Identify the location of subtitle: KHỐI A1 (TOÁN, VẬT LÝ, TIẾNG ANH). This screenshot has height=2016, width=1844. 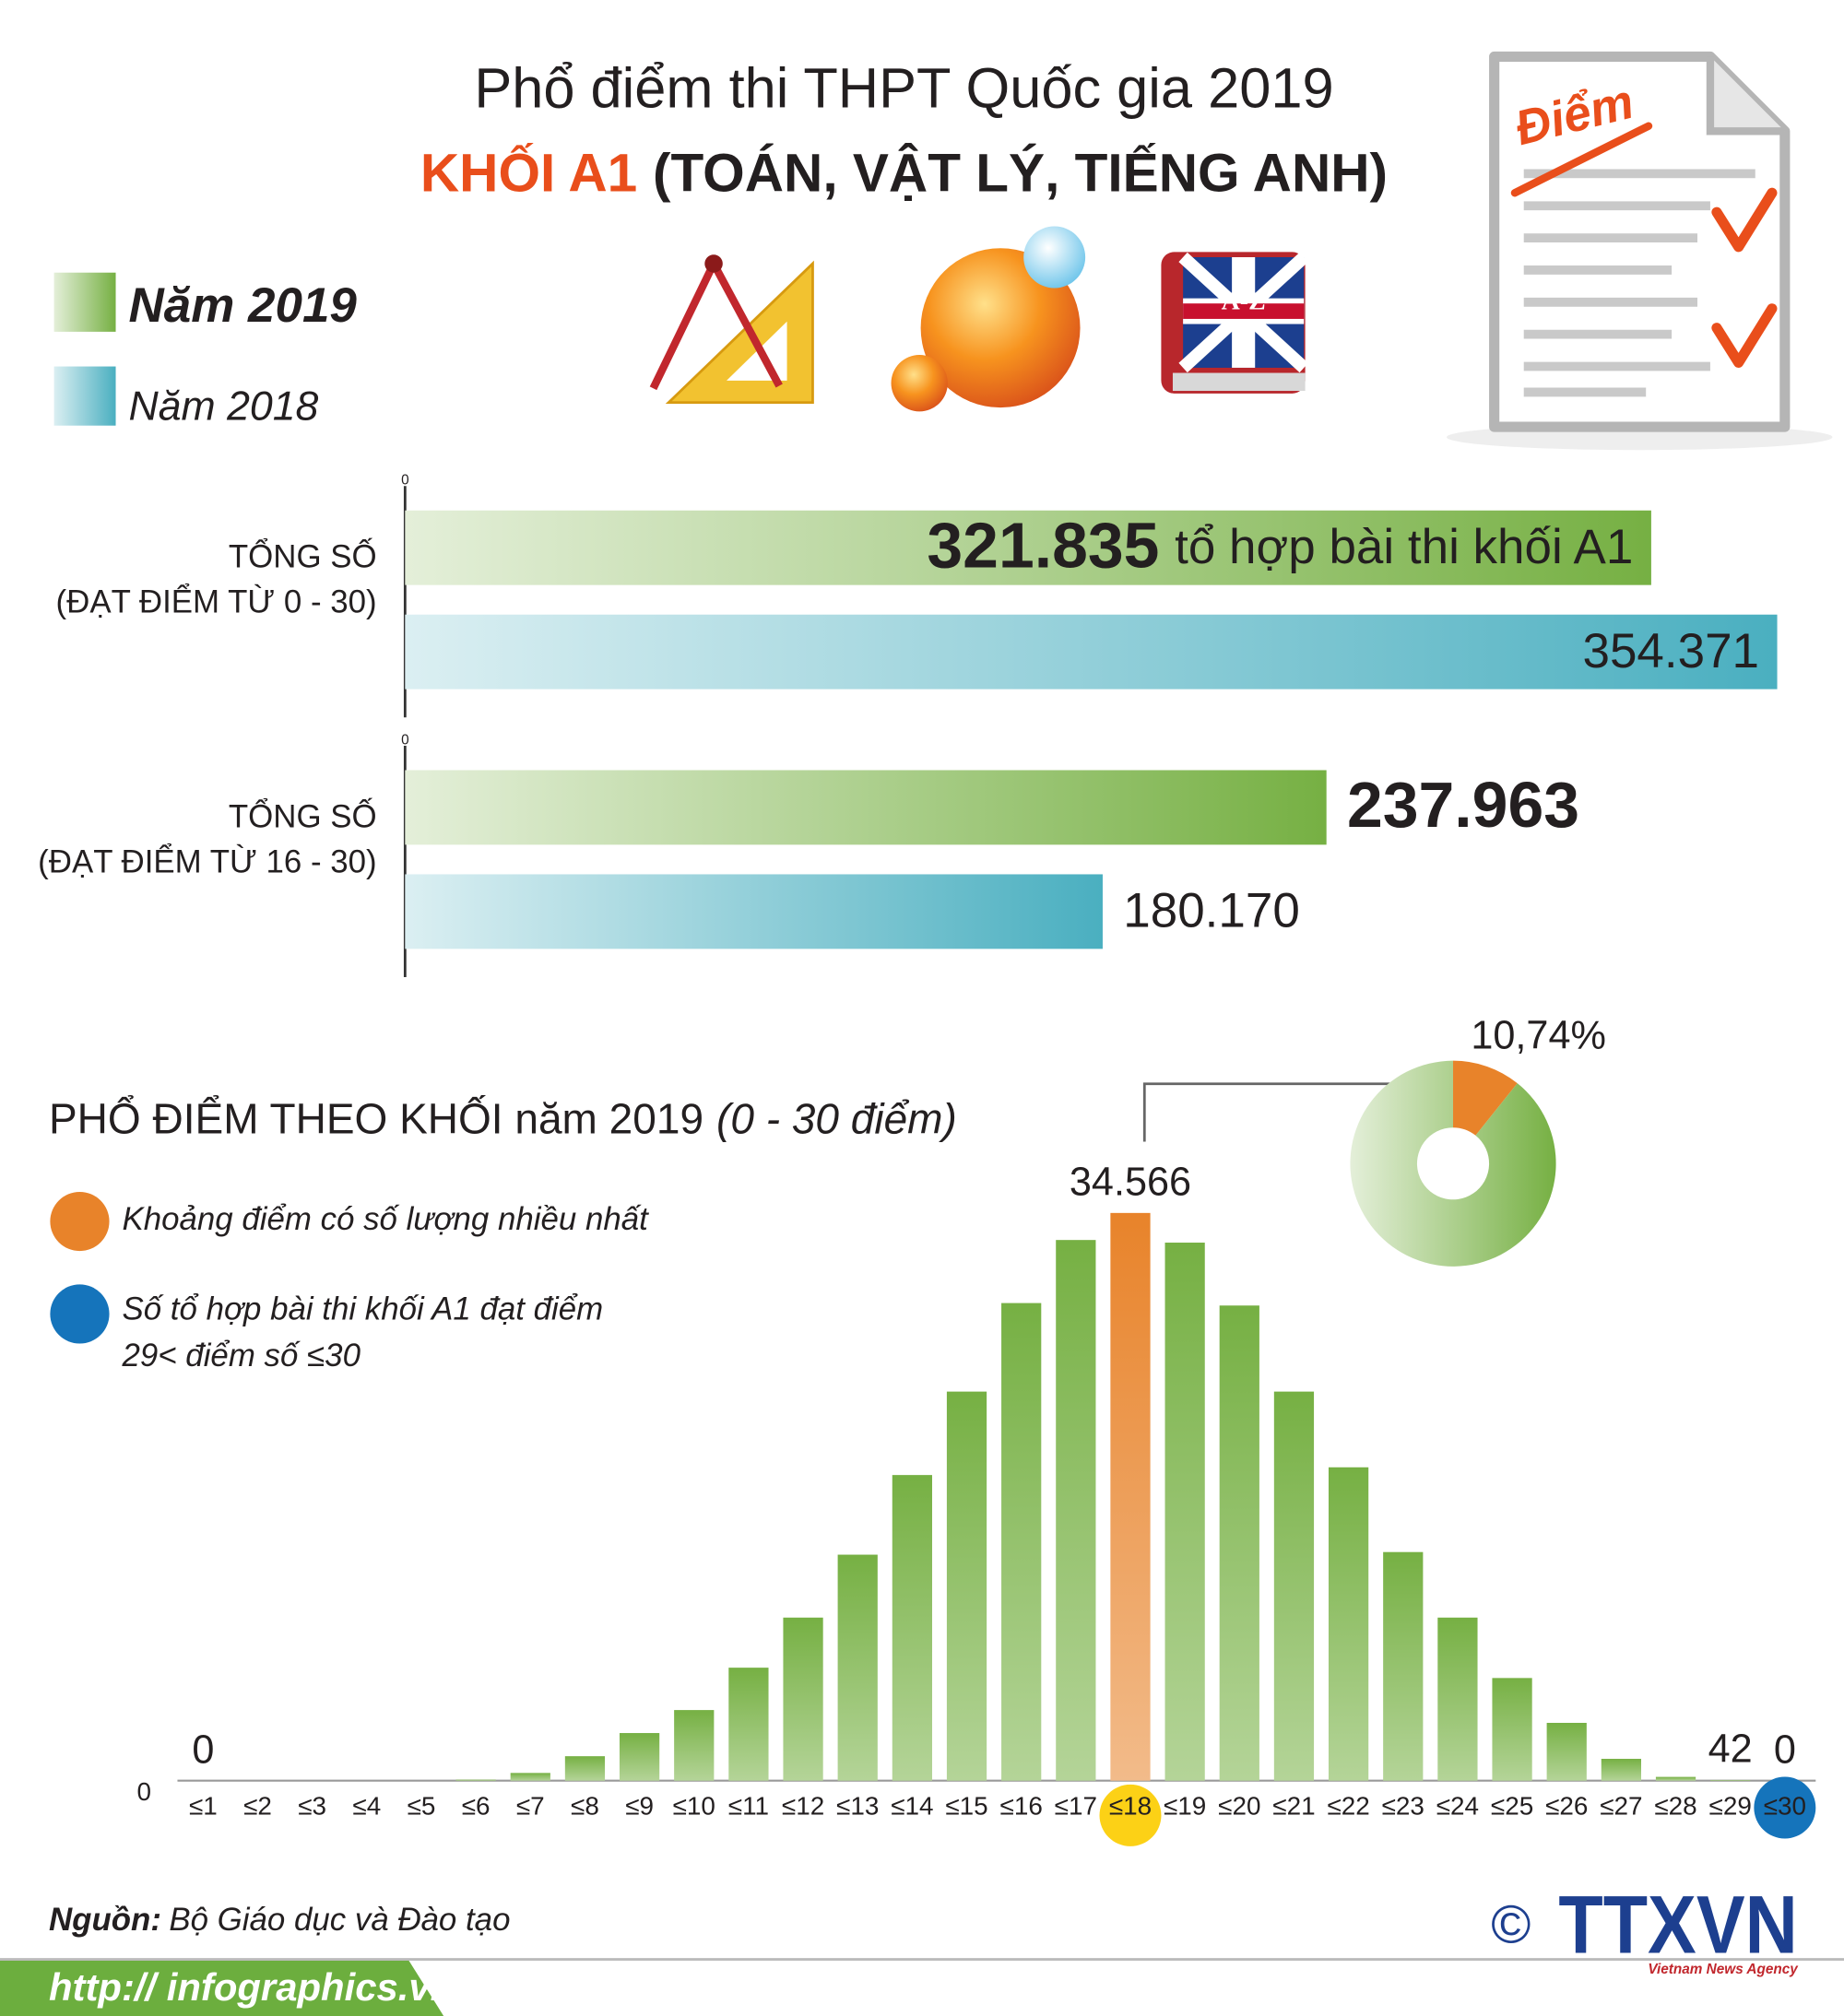
(904, 173).